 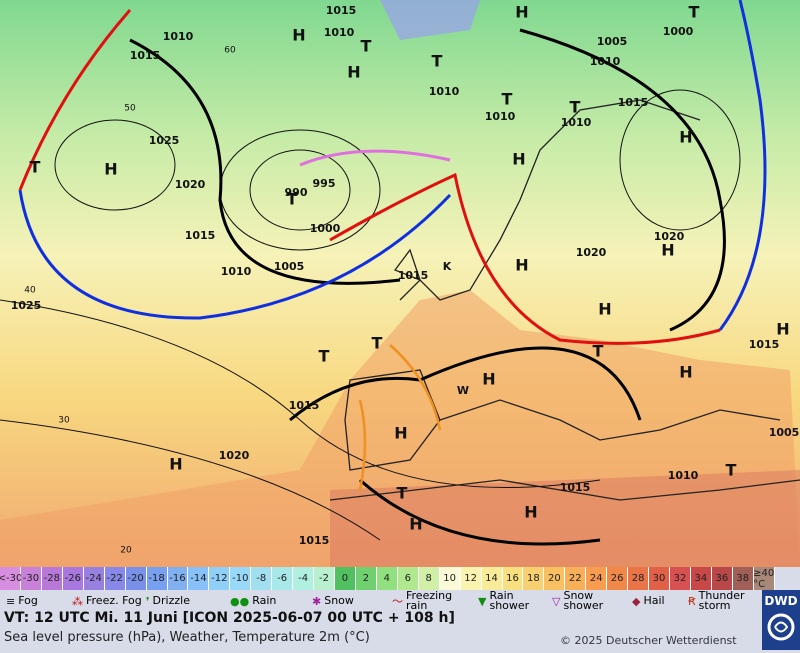 I want to click on legend-item: ▽ Snow shower, so click(x=585, y=601).